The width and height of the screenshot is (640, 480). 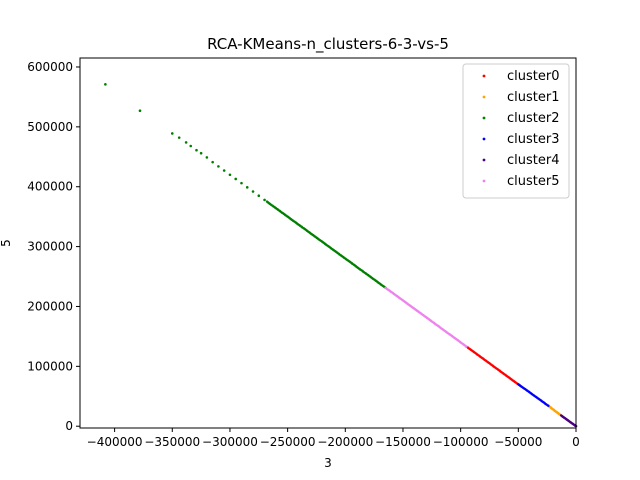 What do you see at coordinates (50, 306) in the screenshot?
I see `y-tick-label: 200000` at bounding box center [50, 306].